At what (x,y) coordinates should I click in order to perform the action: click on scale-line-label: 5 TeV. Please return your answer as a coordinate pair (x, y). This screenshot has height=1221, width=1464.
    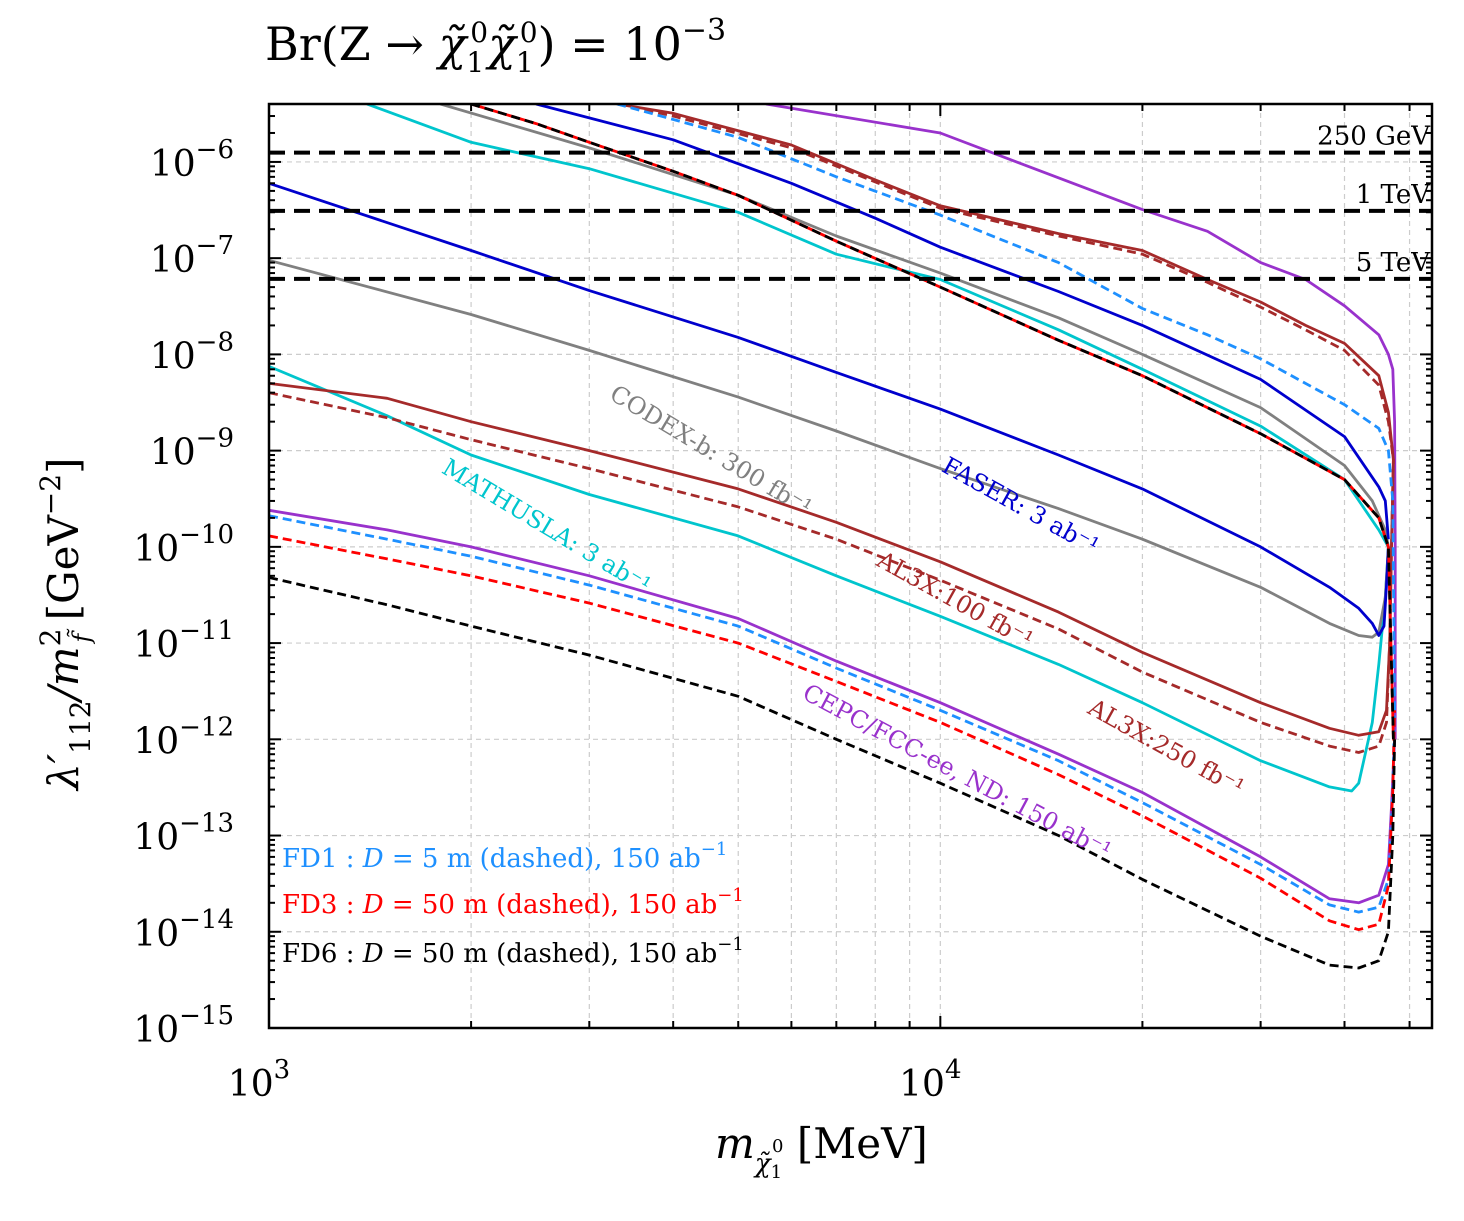
    Looking at the image, I should click on (1394, 263).